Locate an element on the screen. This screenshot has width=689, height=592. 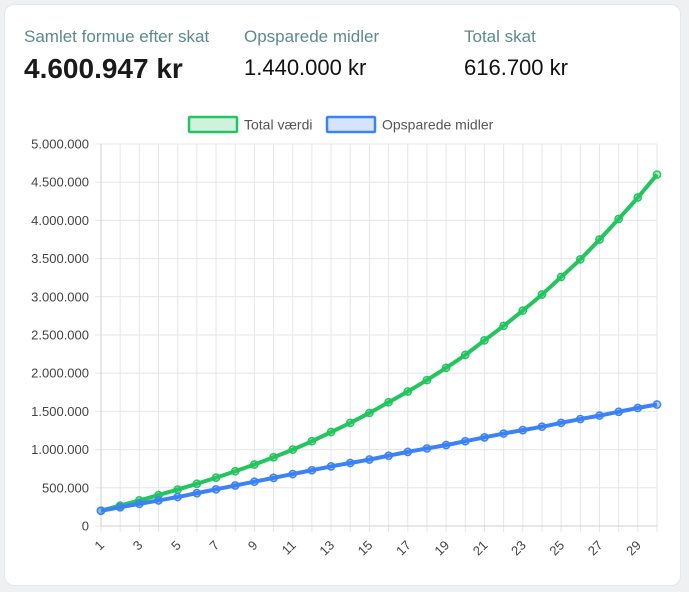
legend-item: Opsparede midler is located at coordinates (409, 124).